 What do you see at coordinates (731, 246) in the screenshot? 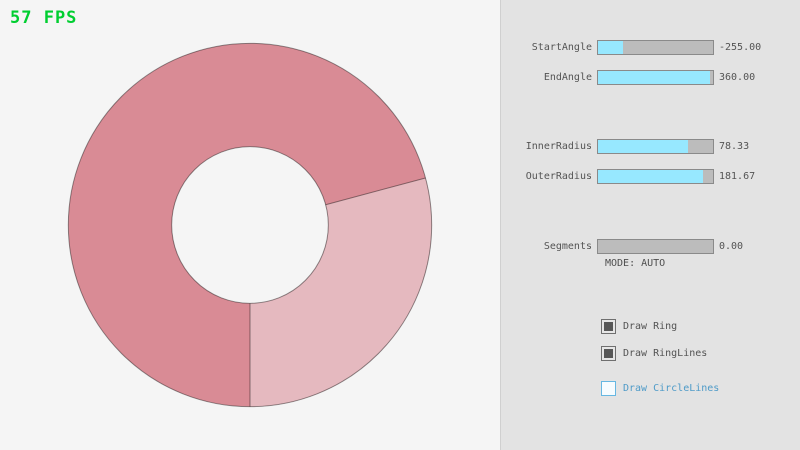
I see `segments-value: 0.00` at bounding box center [731, 246].